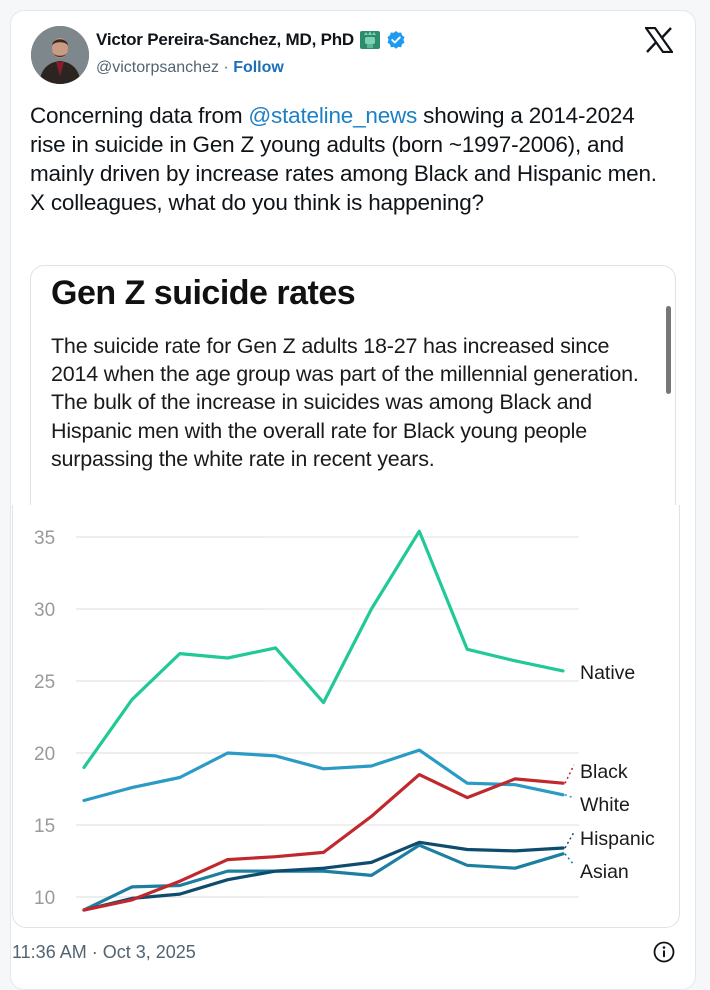 The image size is (710, 990). Describe the element at coordinates (605, 805) in the screenshot. I see `series-label-white: White` at that location.